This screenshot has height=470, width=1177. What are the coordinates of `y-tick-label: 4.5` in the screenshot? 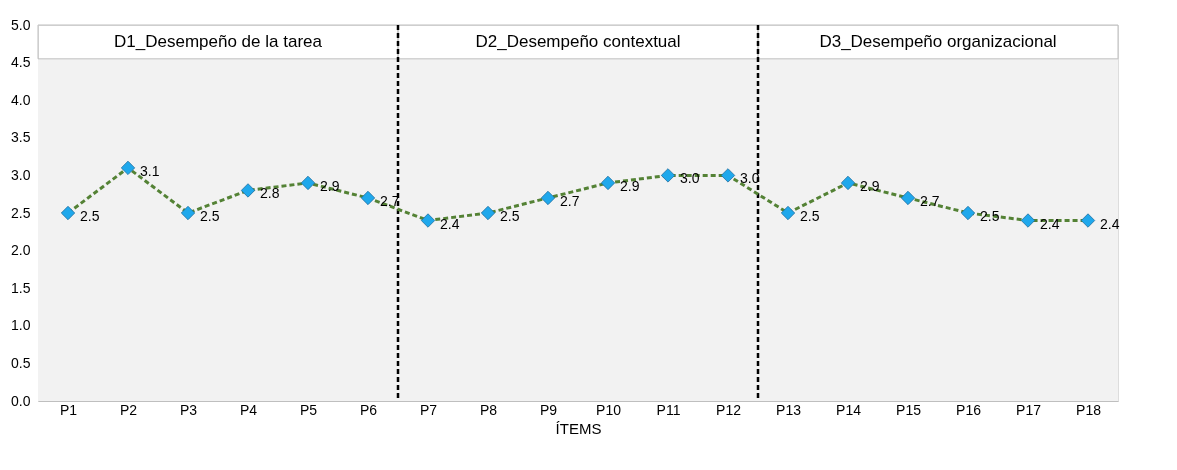 It's located at (21, 62).